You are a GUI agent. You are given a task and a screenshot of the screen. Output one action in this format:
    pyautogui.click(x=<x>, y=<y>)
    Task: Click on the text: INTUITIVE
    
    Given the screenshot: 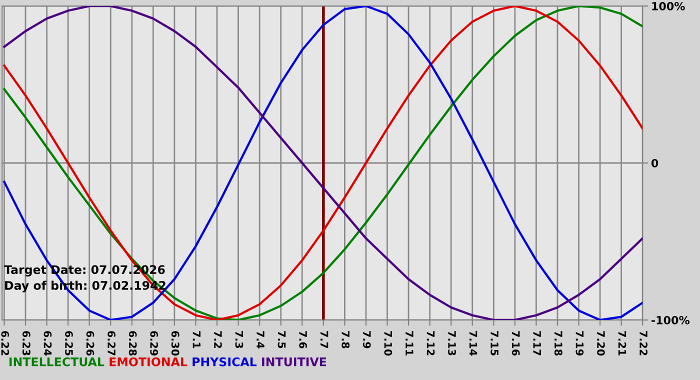 What is the action you would take?
    pyautogui.click(x=294, y=362)
    